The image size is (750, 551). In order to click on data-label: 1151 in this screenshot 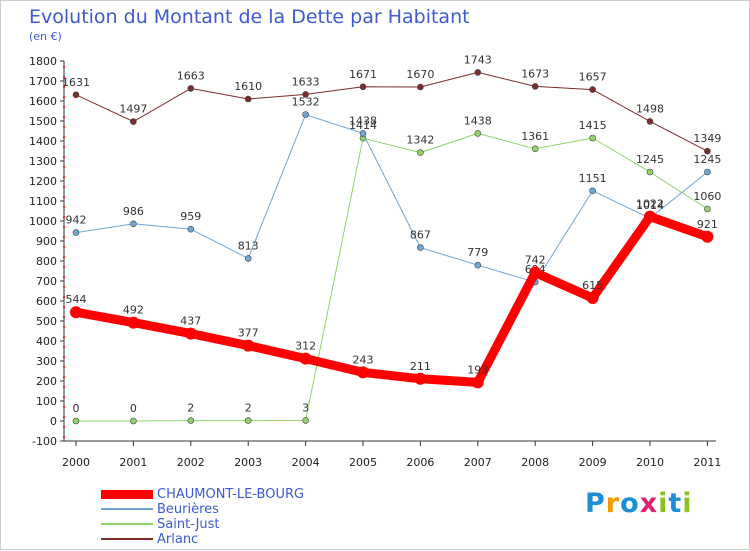, I will do `click(593, 178)`.